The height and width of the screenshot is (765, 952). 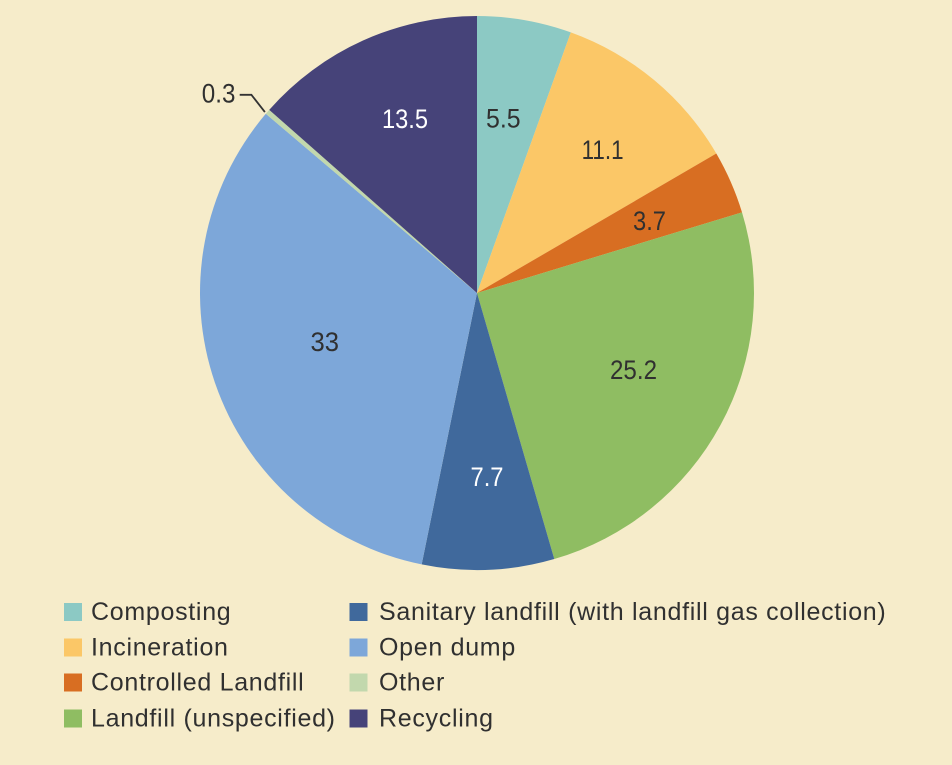 I want to click on svg-text: 5.5, so click(x=503, y=119).